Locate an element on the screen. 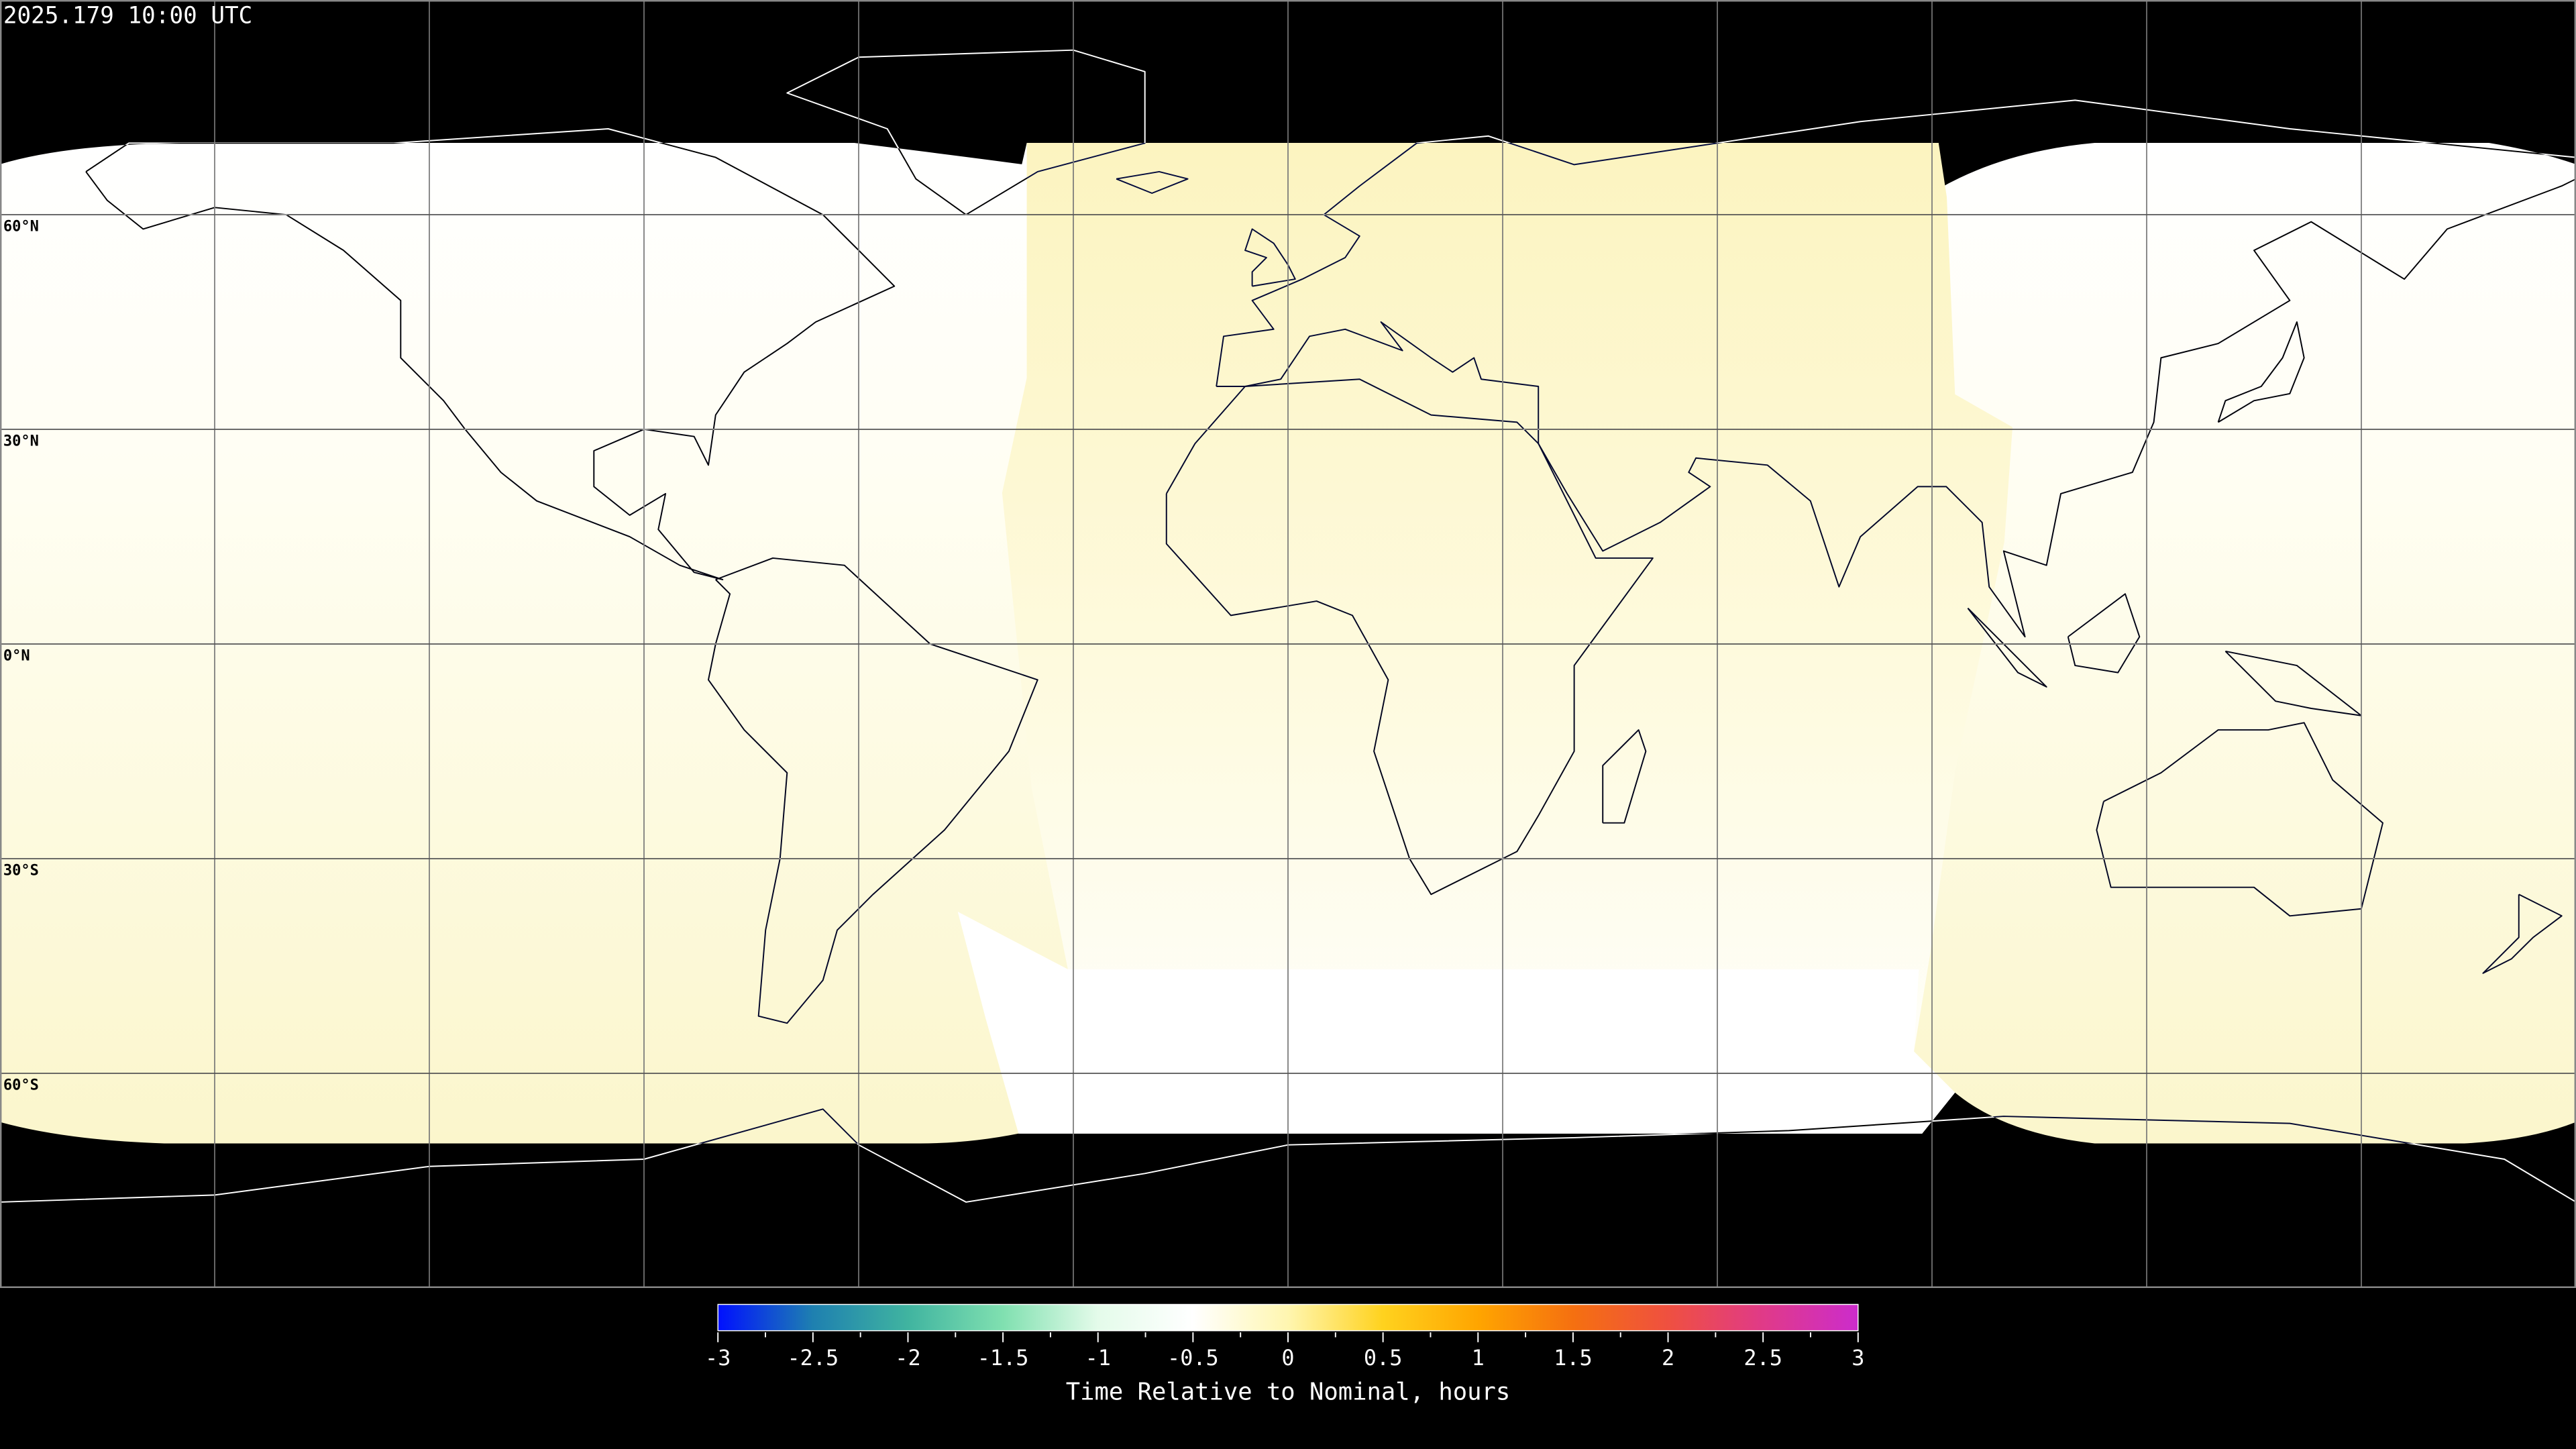 The image size is (2576, 1449). coastline-south-america is located at coordinates (873, 790).